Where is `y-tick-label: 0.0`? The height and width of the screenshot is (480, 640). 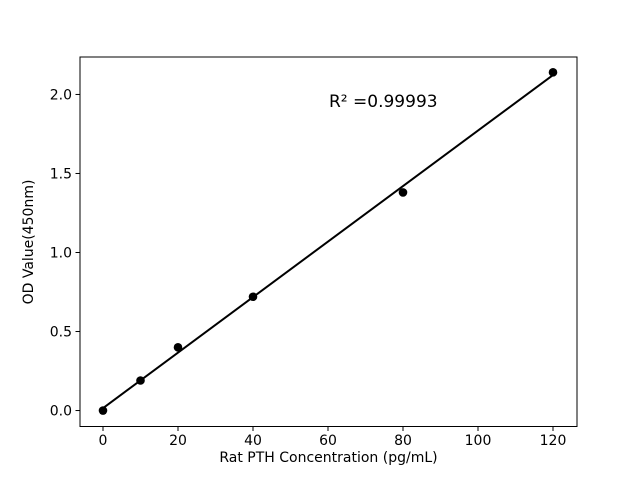
y-tick-label: 0.0 is located at coordinates (61, 412).